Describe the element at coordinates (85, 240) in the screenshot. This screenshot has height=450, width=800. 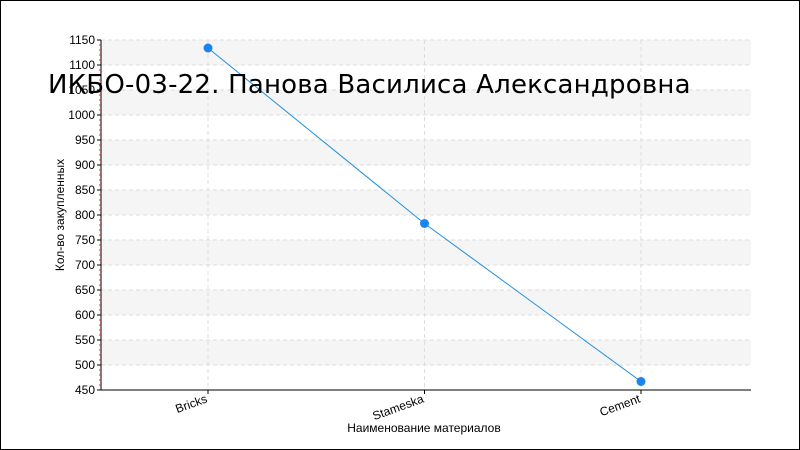
I see `y-tick-label: 750` at that location.